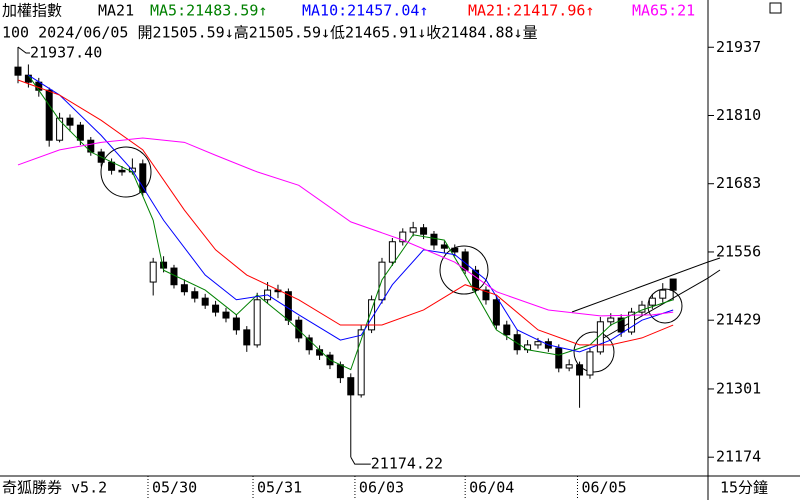 Image resolution: width=800 pixels, height=500 pixels. Describe the element at coordinates (381, 488) in the screenshot. I see `x-tick-label: 06/03` at that location.